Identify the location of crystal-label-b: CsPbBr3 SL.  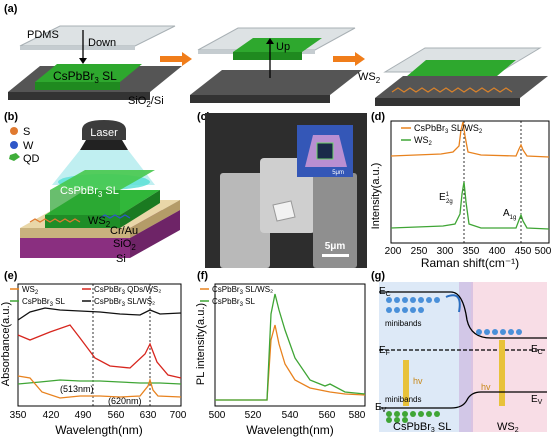
(89, 192).